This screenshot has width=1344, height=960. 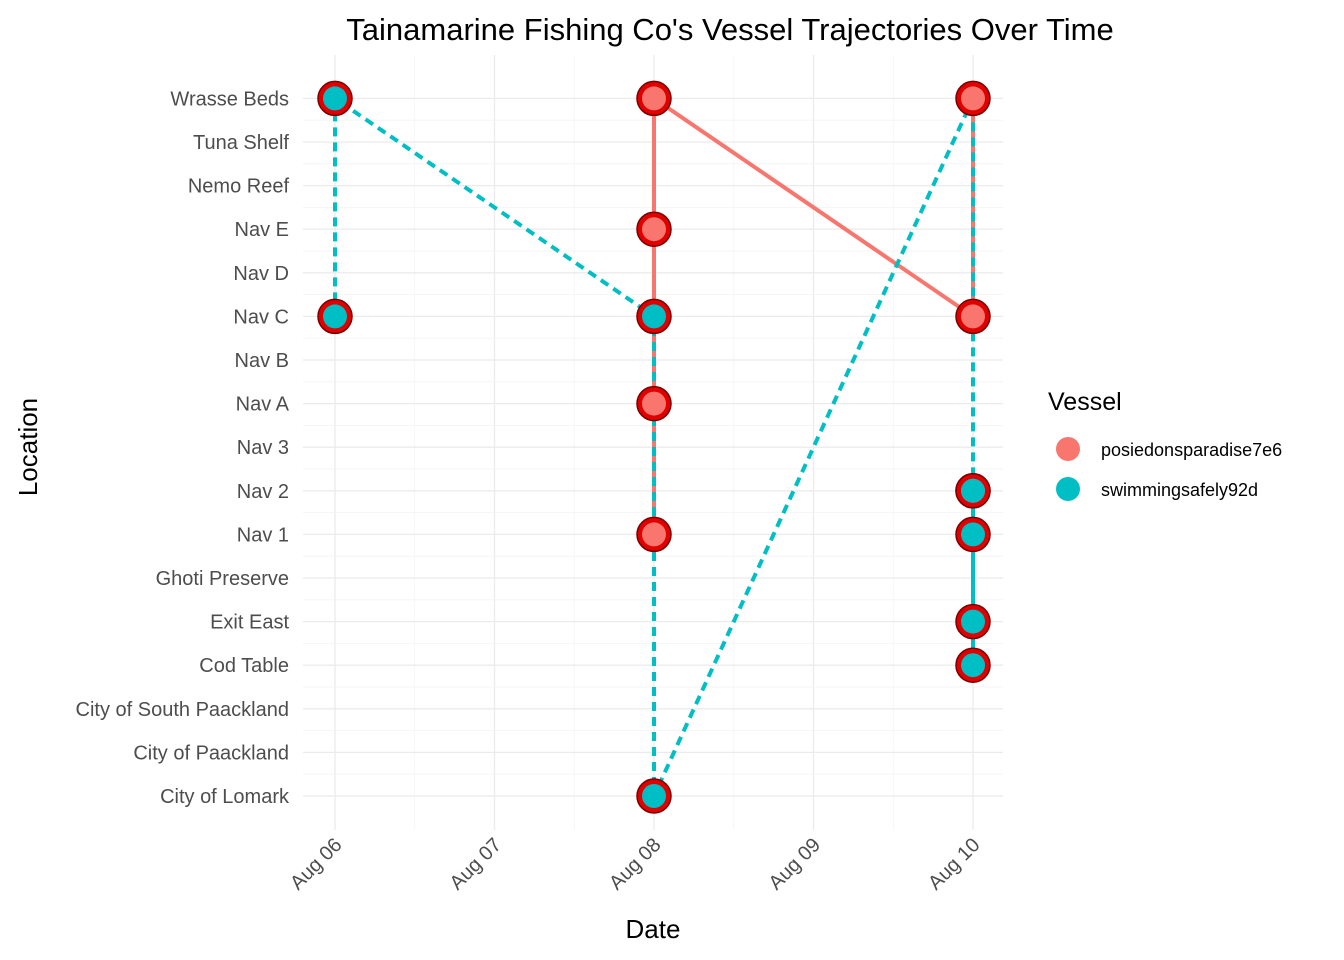 I want to click on y-tick-label: Nav A, so click(x=263, y=405).